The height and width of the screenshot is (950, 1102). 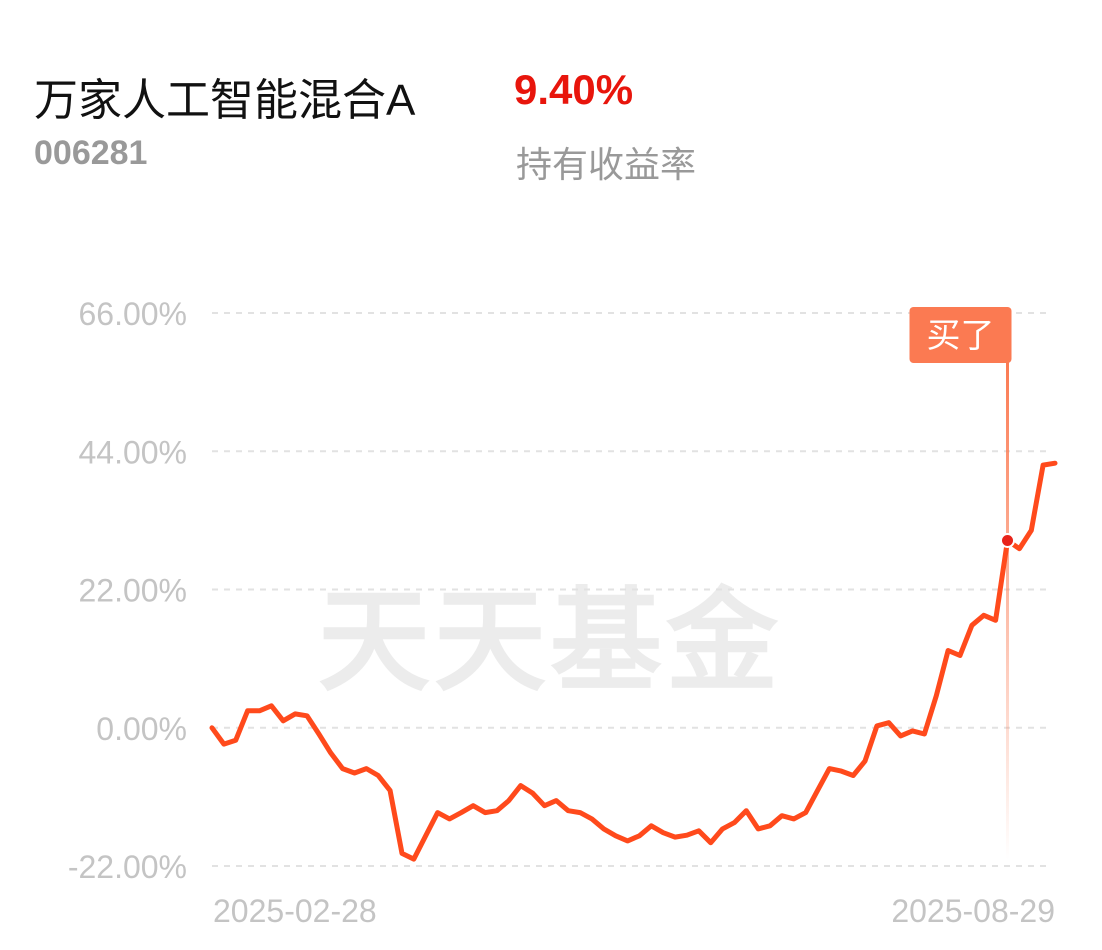 What do you see at coordinates (1008, 540) in the screenshot?
I see `annotation-dot` at bounding box center [1008, 540].